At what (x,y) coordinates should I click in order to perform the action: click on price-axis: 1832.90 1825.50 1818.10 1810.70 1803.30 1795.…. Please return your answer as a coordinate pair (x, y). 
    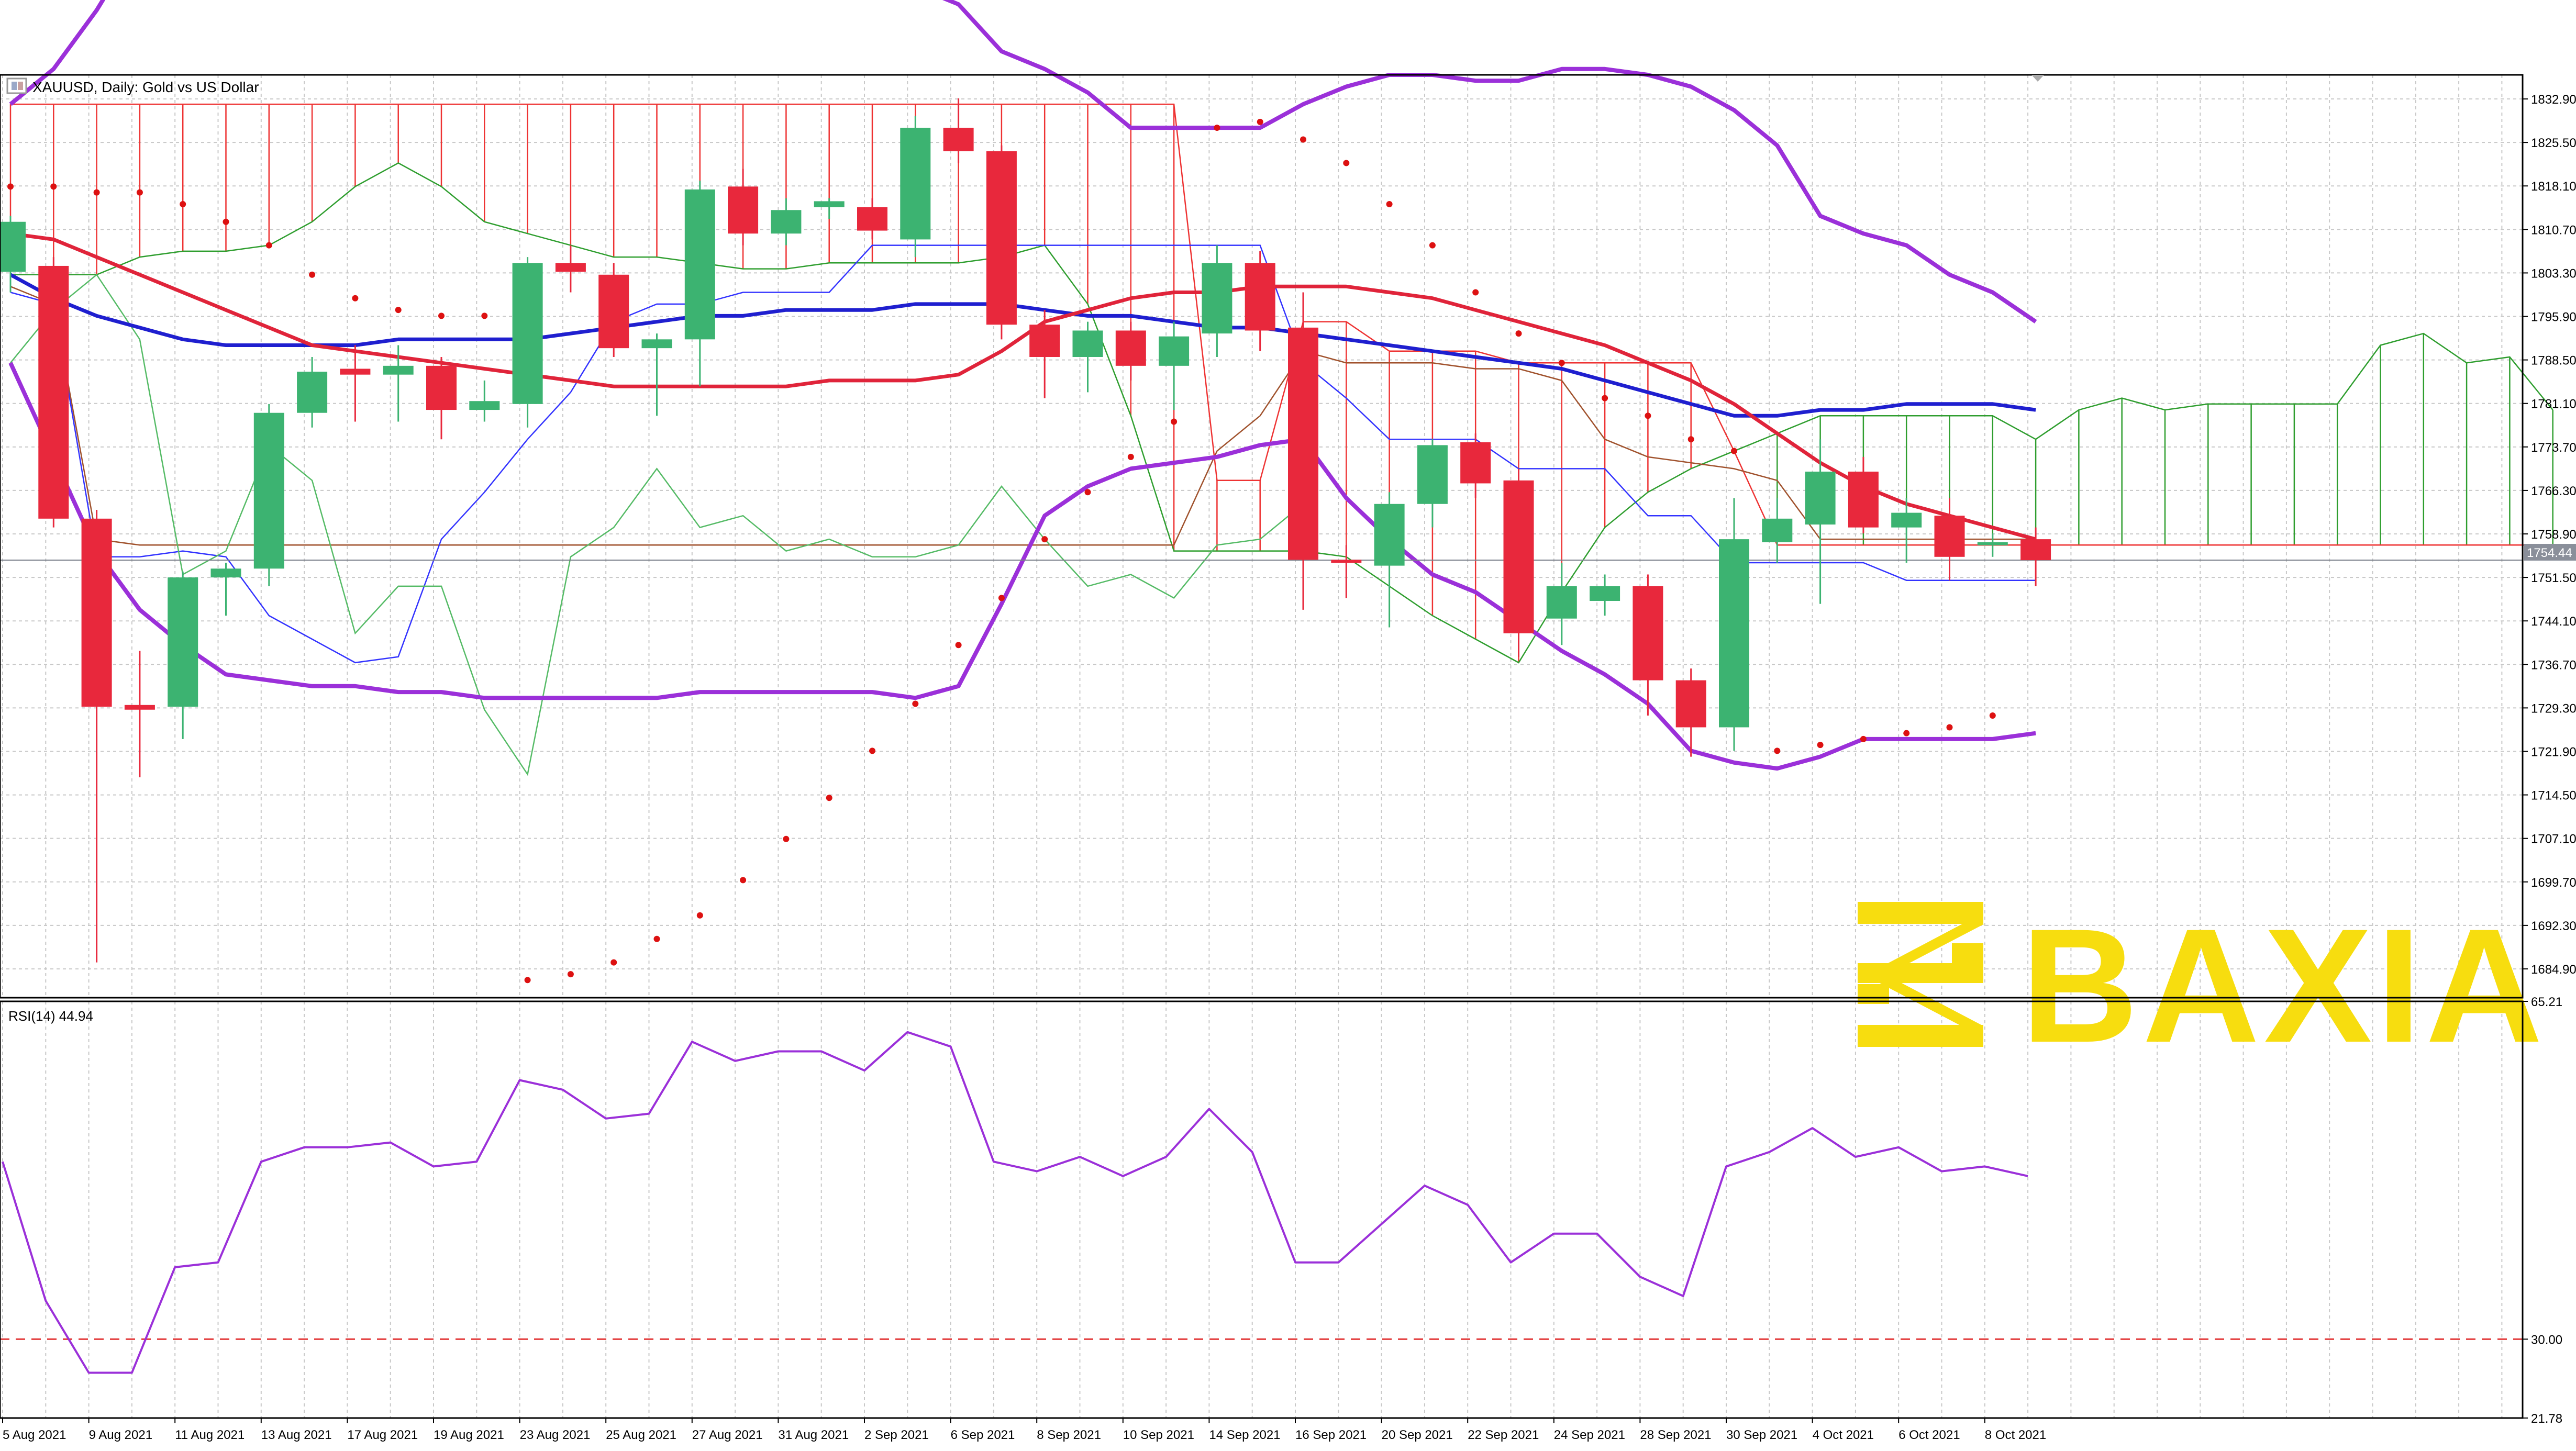
    Looking at the image, I should click on (2549, 535).